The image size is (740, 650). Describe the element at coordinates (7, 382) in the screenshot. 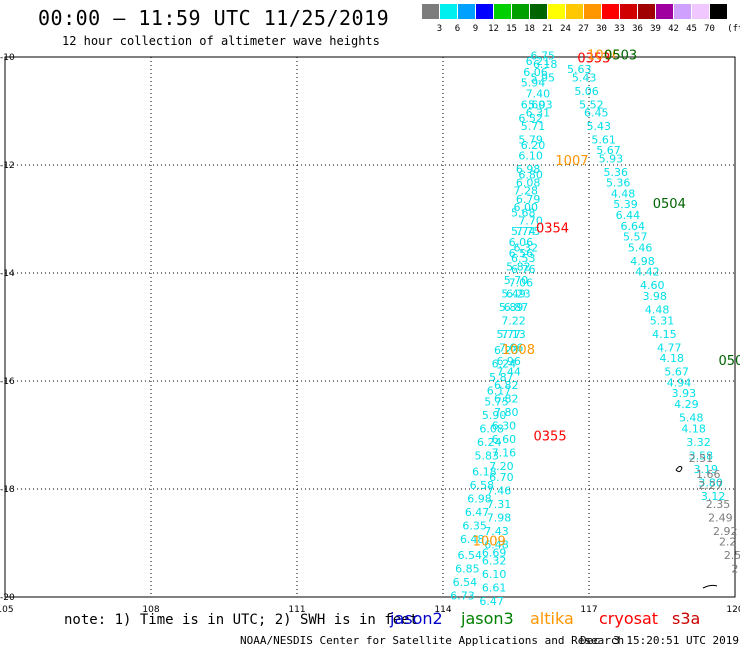

I see `lat-label--16: -16` at that location.